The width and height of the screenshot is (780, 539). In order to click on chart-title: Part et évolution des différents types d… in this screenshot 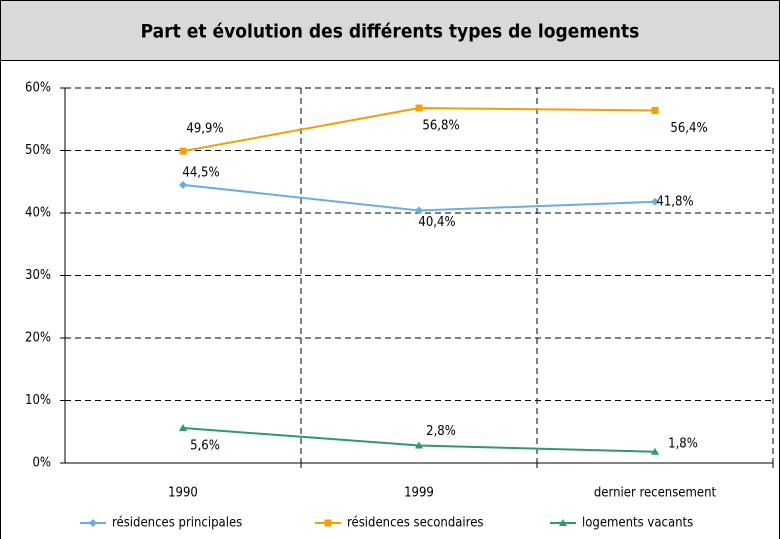, I will do `click(390, 32)`.